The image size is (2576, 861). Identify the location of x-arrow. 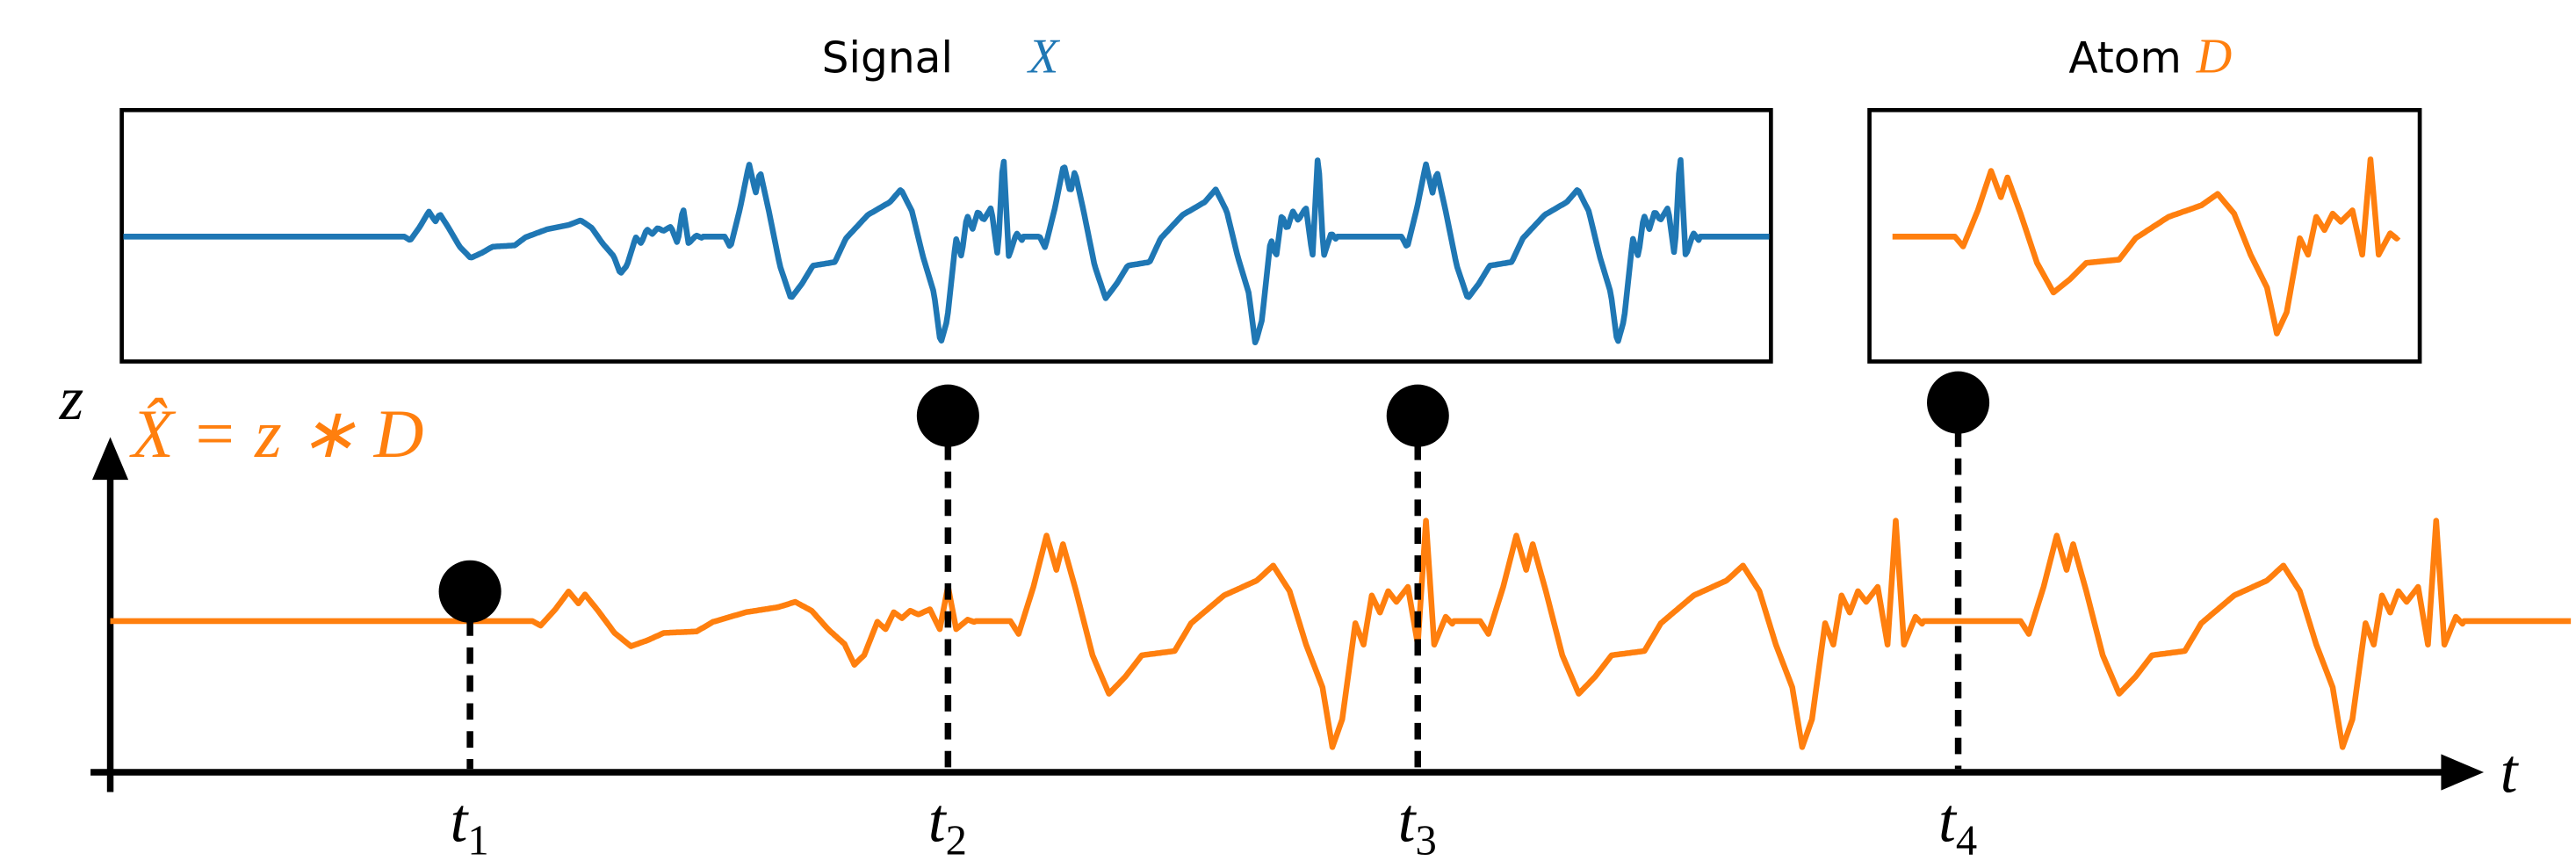
(2463, 772).